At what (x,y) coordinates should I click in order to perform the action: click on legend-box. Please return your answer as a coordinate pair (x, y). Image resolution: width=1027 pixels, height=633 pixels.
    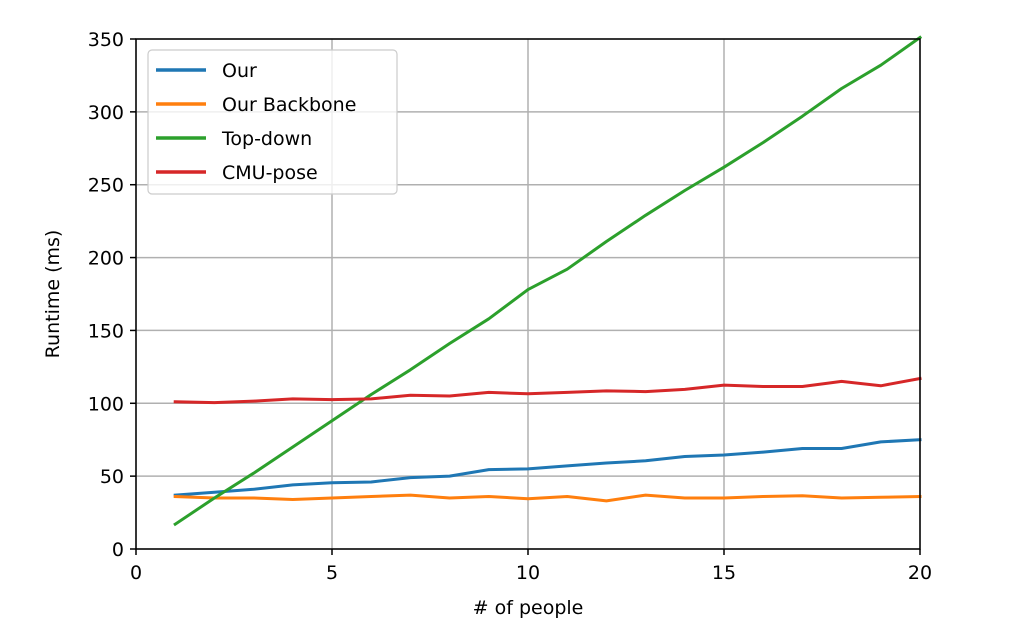
    Looking at the image, I should click on (272, 122).